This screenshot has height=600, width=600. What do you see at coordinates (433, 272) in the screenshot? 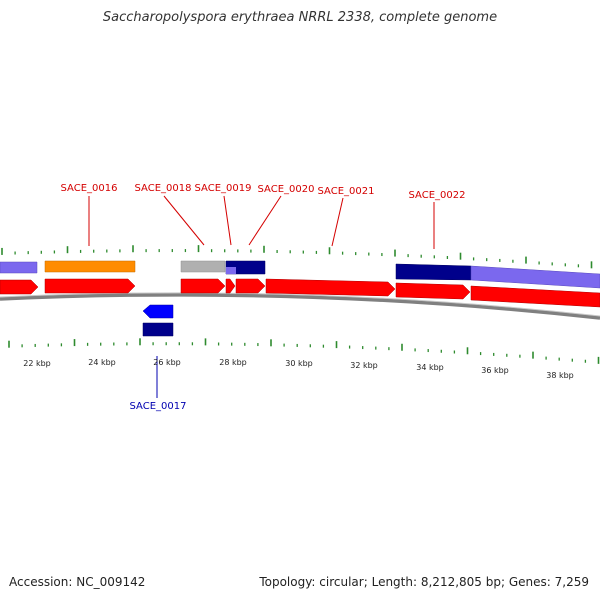
I see `feature-block-navy-right` at bounding box center [433, 272].